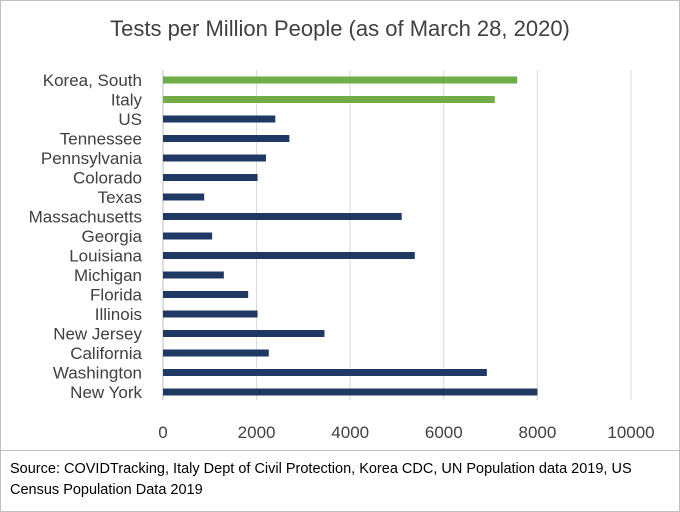 The image size is (680, 512). I want to click on x-tick-label: 10000, so click(630, 432).